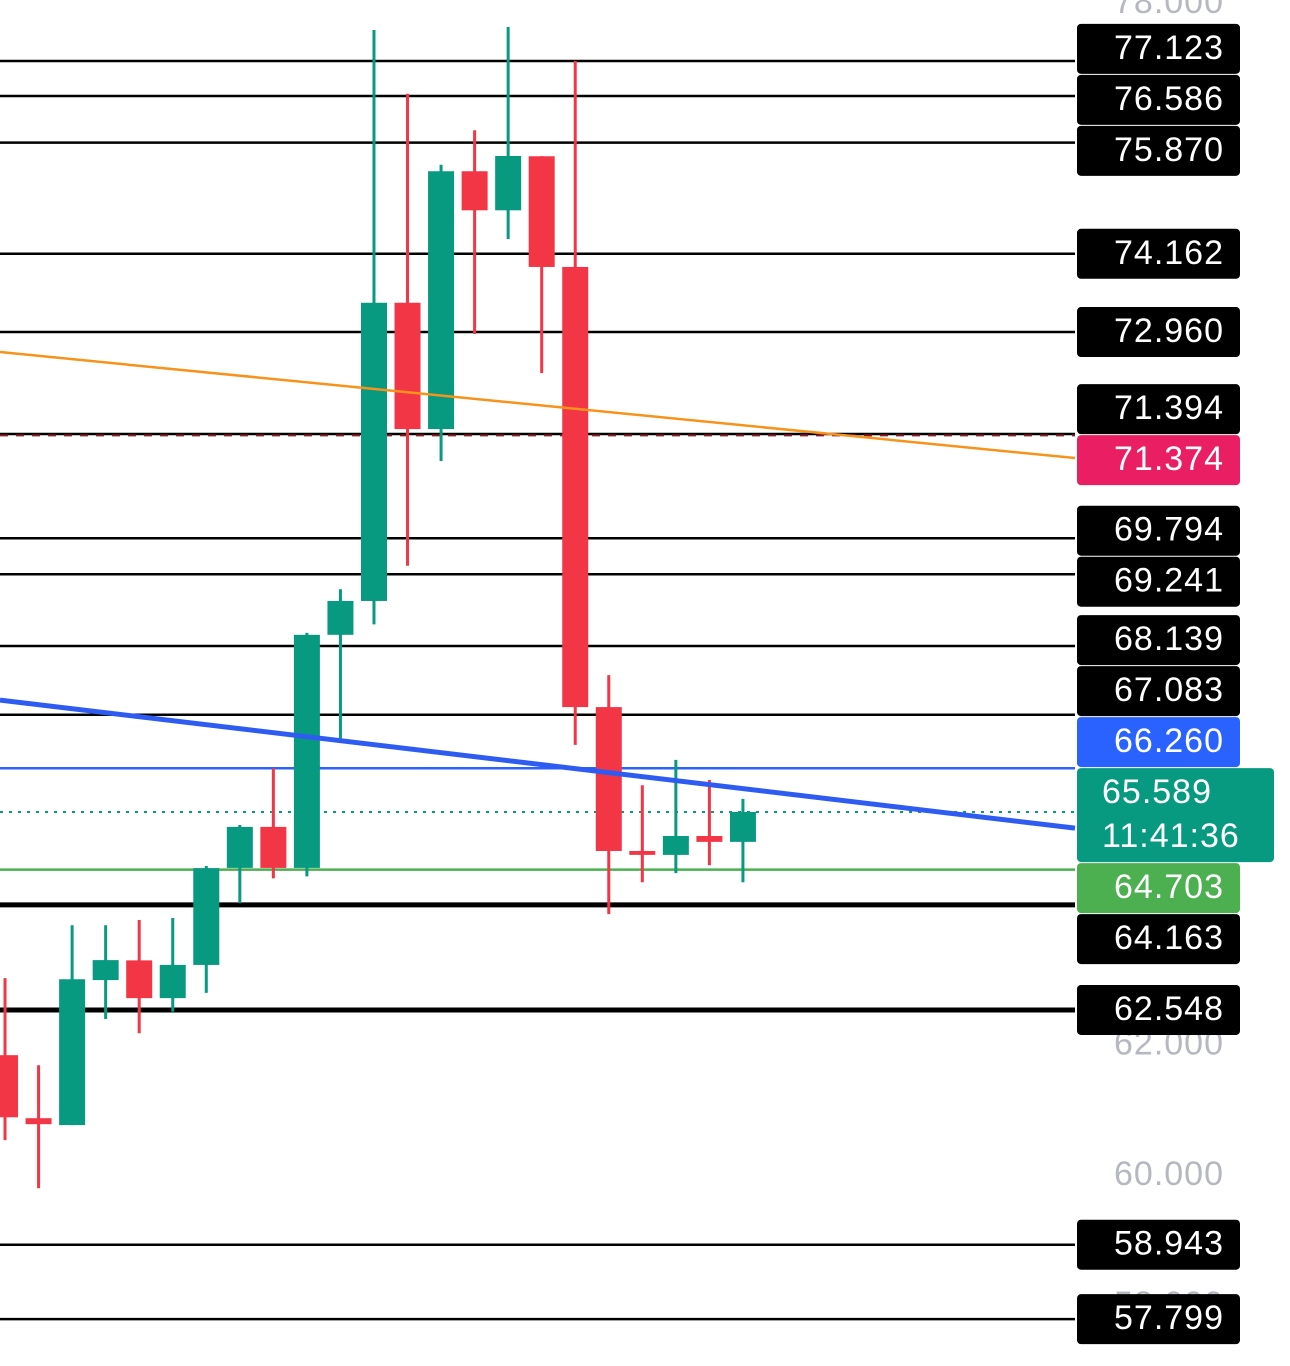 This screenshot has width=1290, height=1366. I want to click on price-label: 58.943, so click(1158, 1244).